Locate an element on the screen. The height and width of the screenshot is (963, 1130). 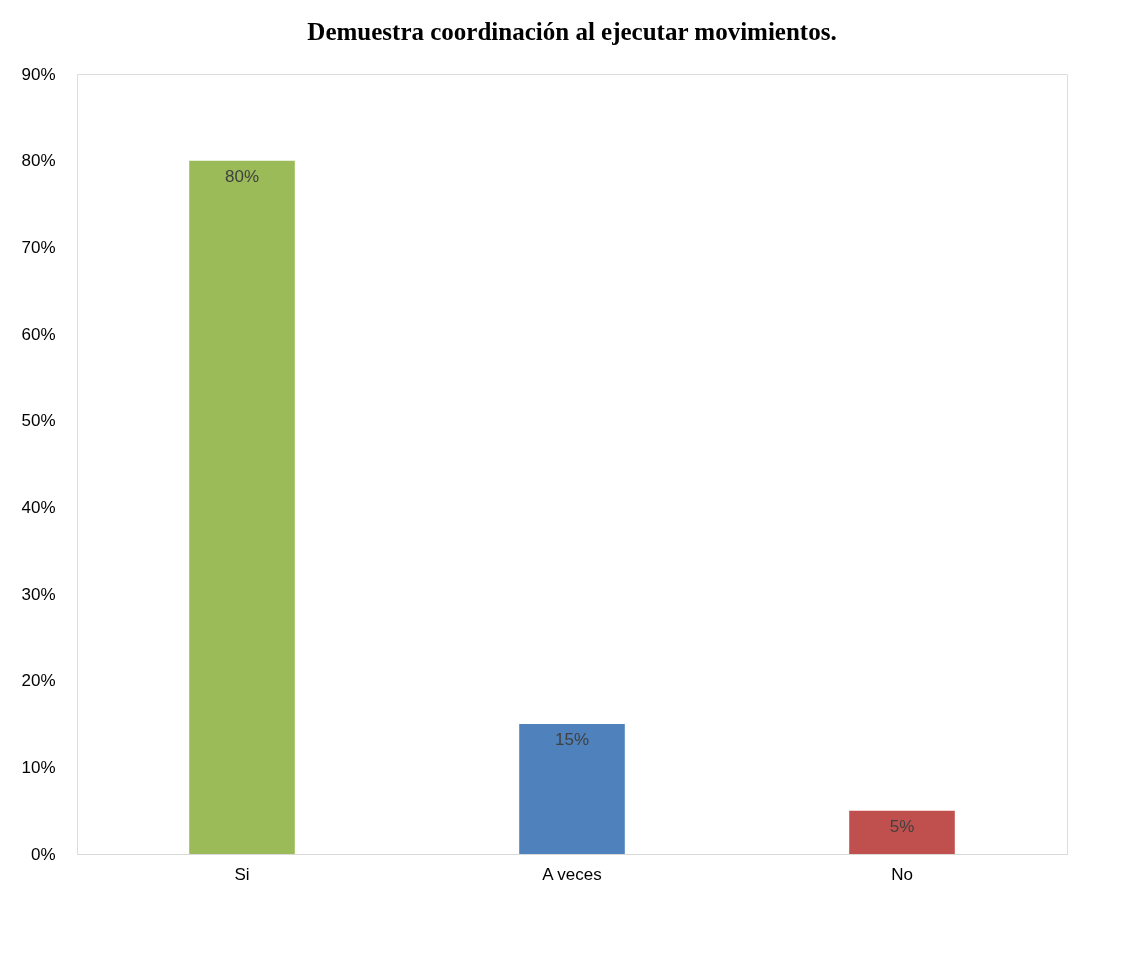
y-tick-label: 10% is located at coordinates (38, 767).